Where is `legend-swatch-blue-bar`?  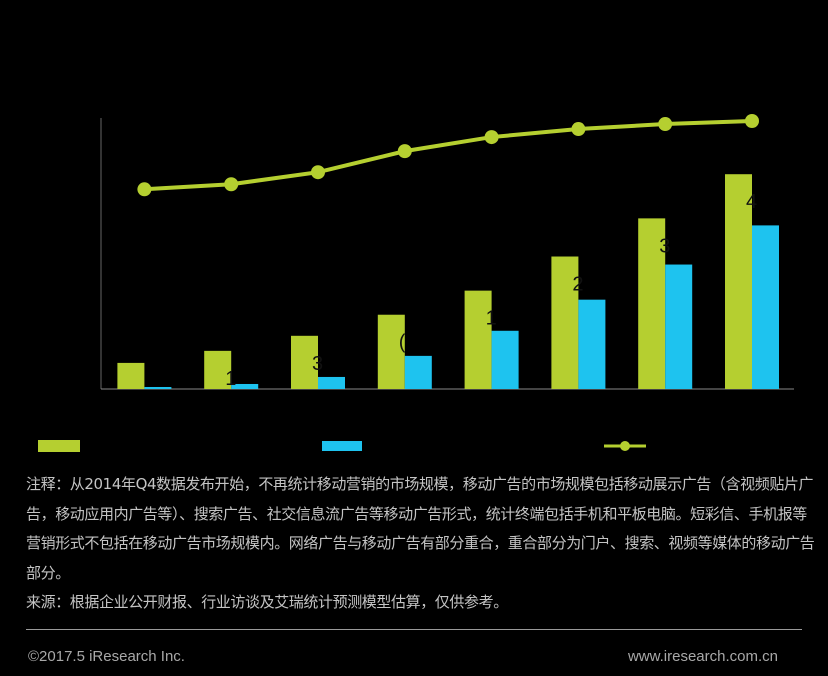
legend-swatch-blue-bar is located at coordinates (342, 446).